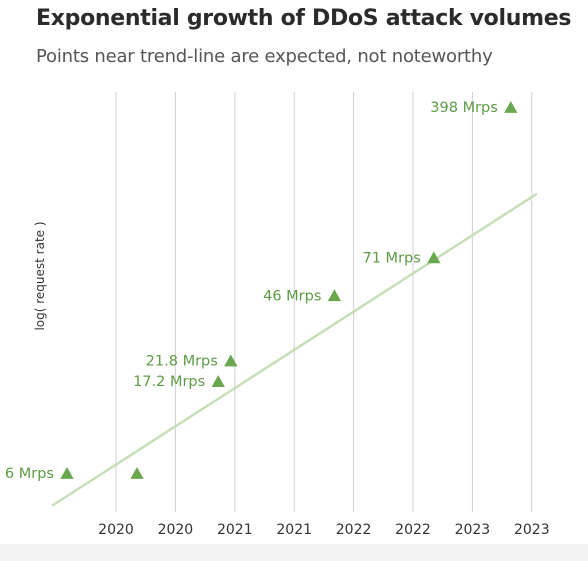 Image resolution: width=588 pixels, height=561 pixels. What do you see at coordinates (292, 296) in the screenshot?
I see `data-label-4: 46 Mrps` at bounding box center [292, 296].